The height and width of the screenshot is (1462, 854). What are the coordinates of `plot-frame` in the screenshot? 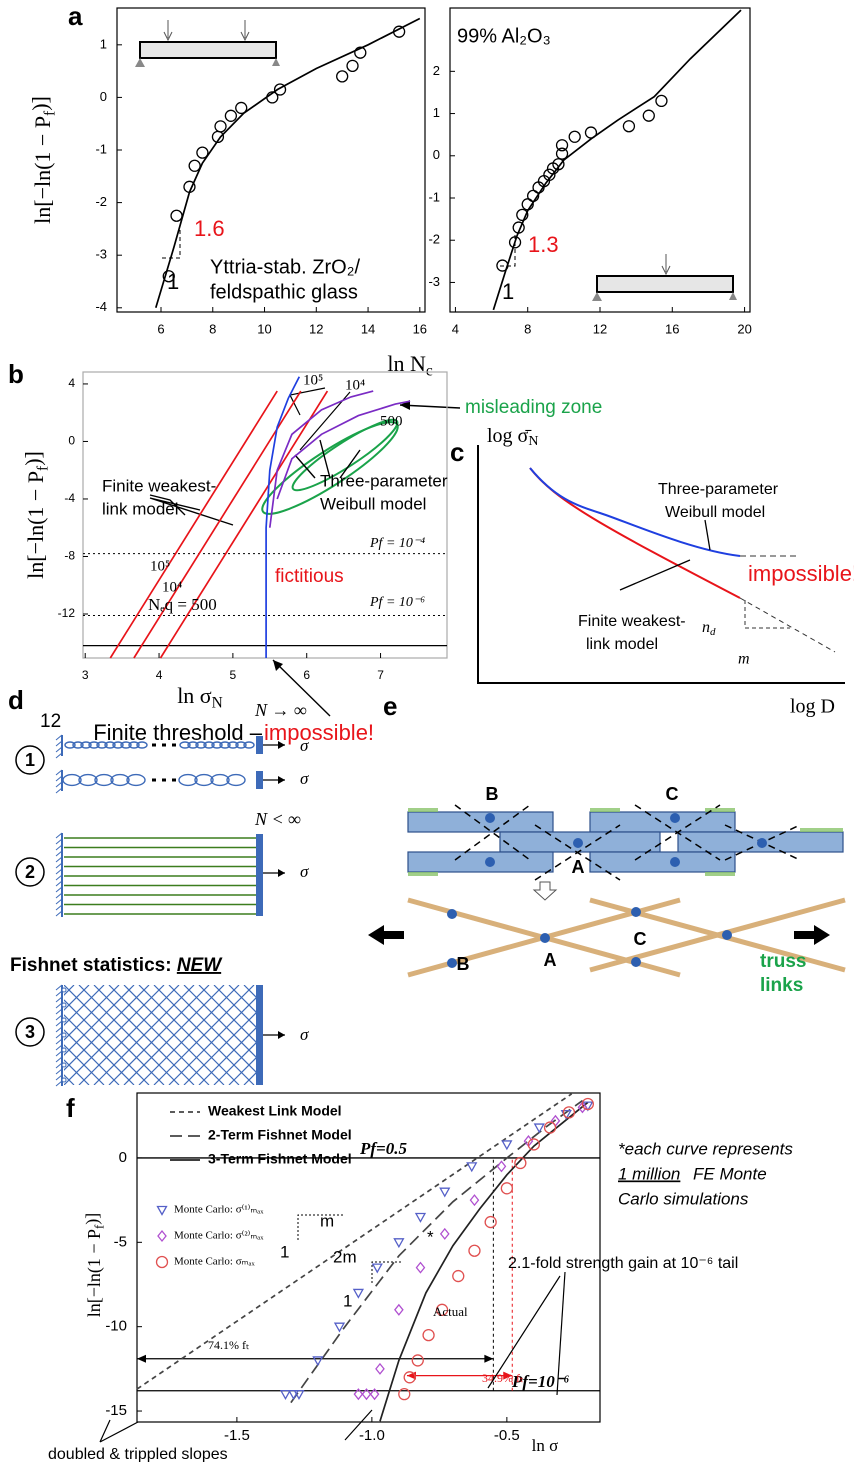 It's located at (368, 1257).